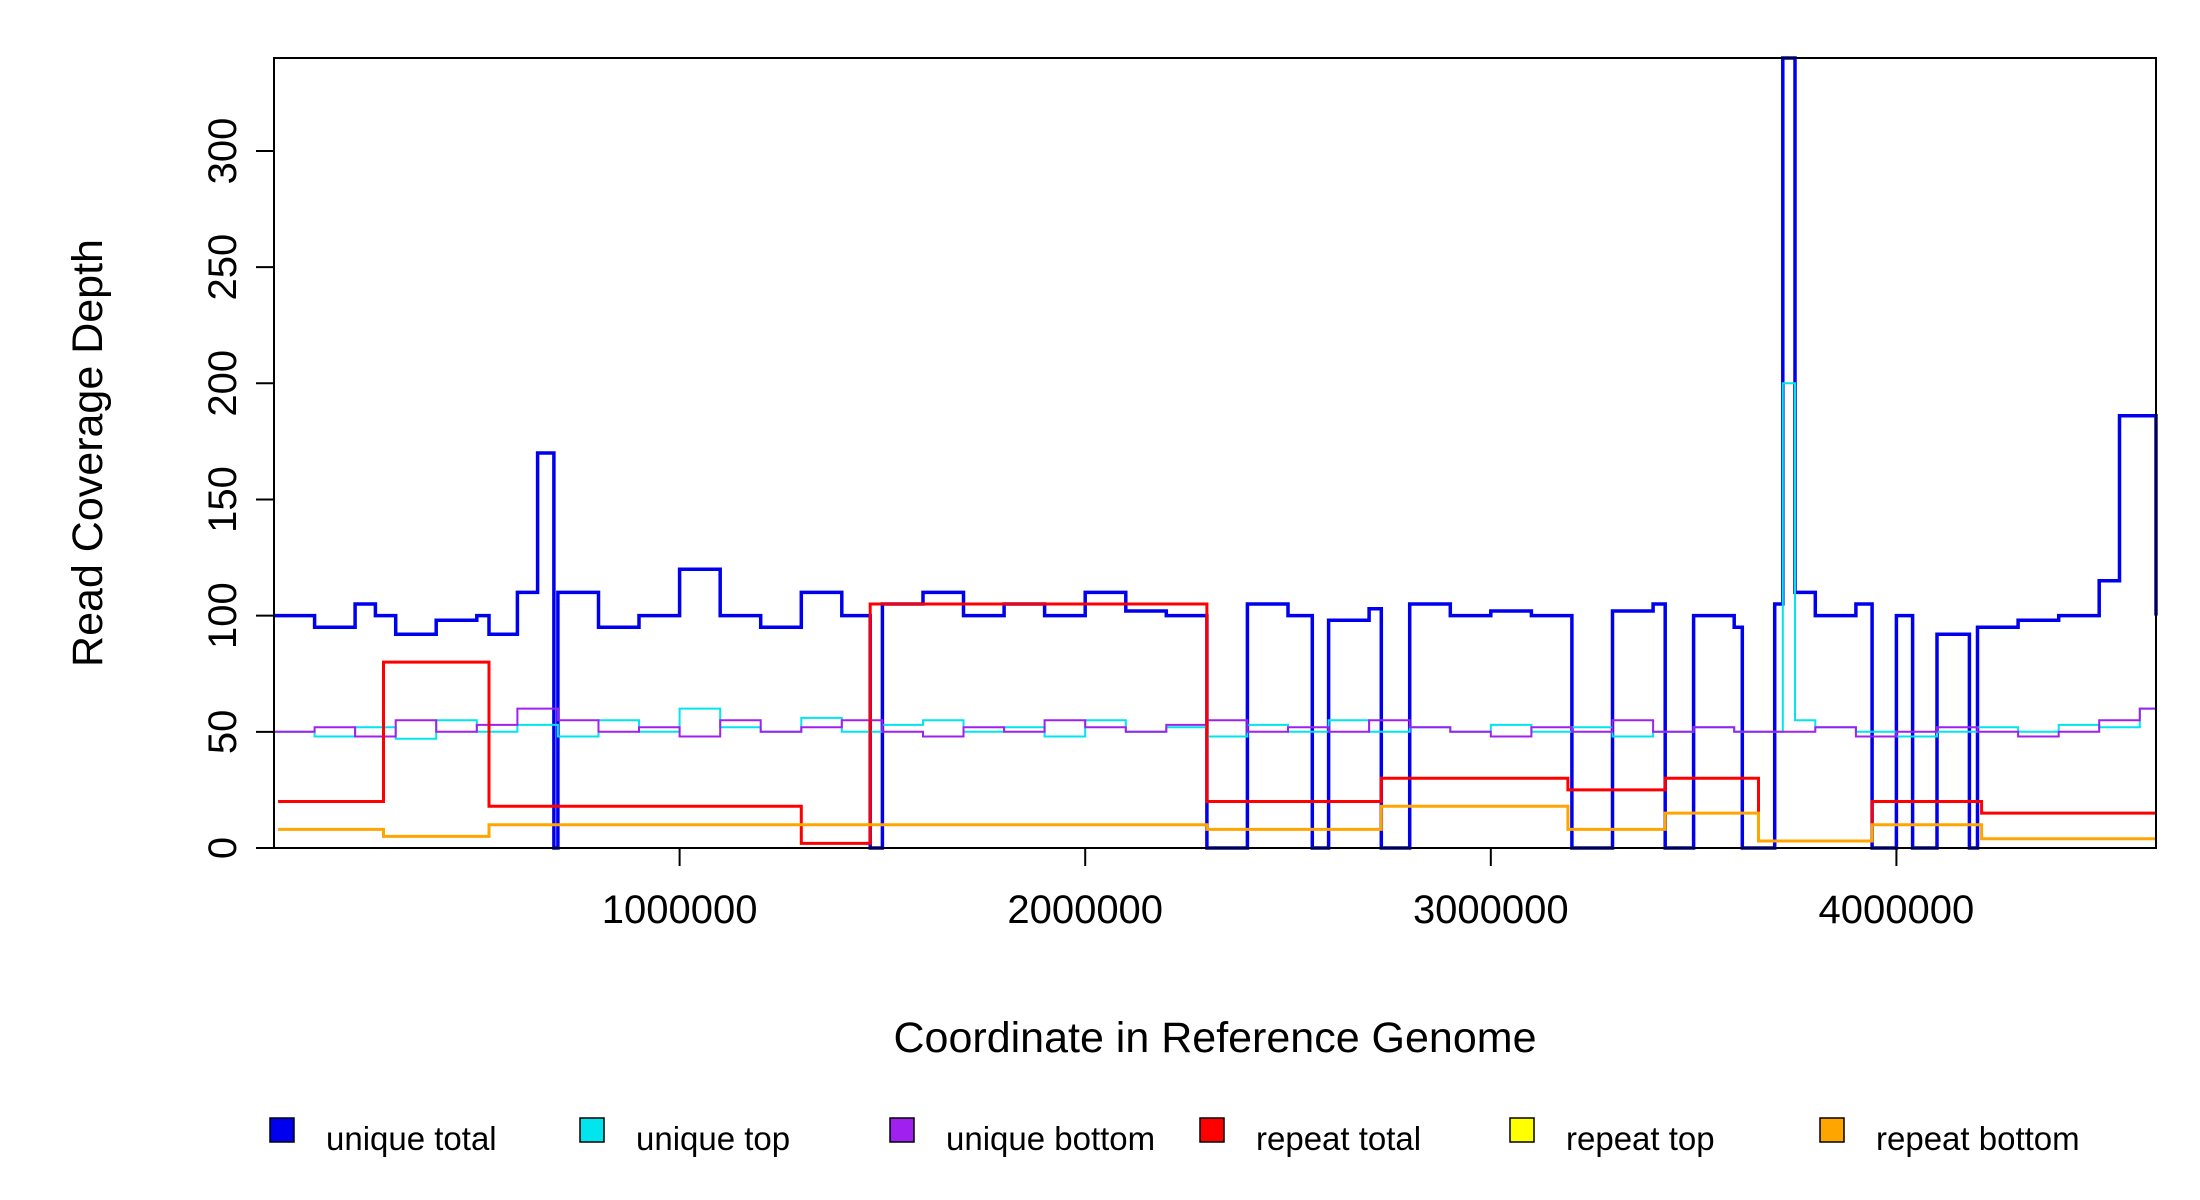 Image resolution: width=2200 pixels, height=1200 pixels. Describe the element at coordinates (1215, 1038) in the screenshot. I see `x-axis-title: Coordinate in Reference Genome` at that location.